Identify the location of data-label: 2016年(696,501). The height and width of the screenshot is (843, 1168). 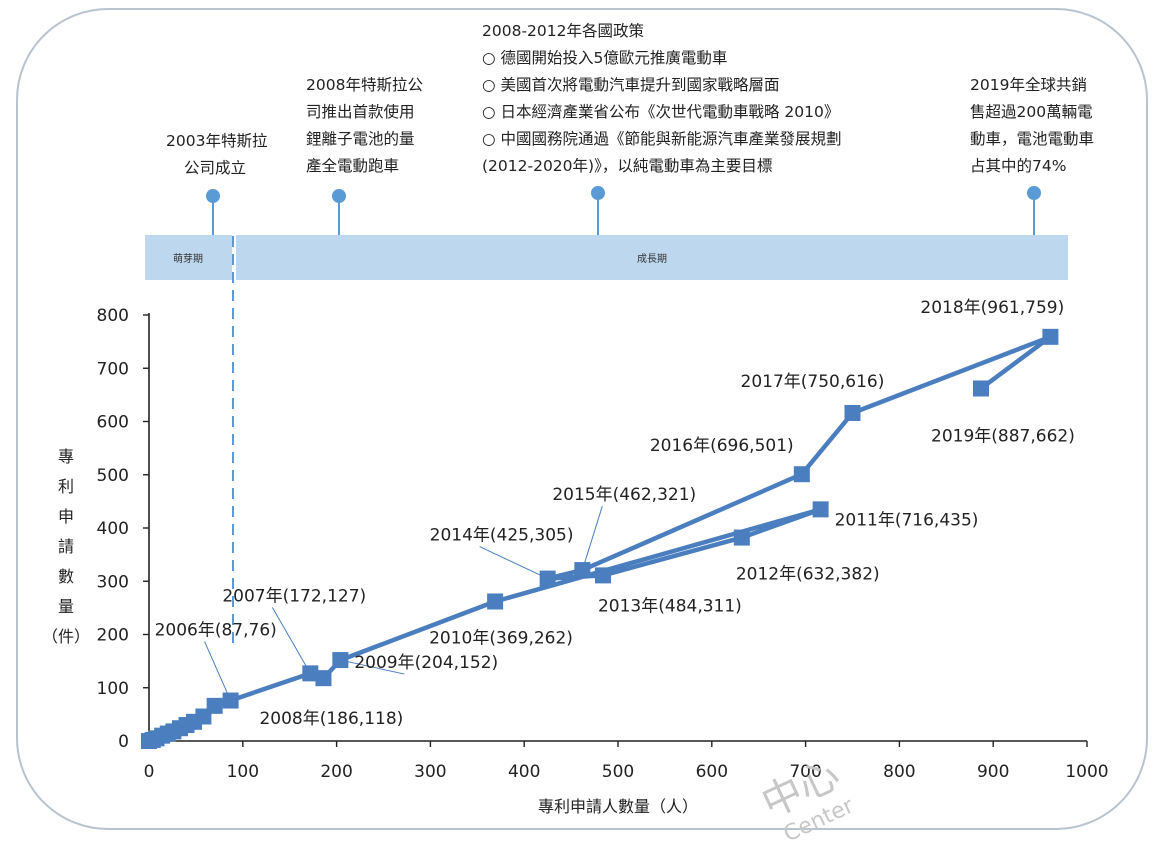
(722, 446).